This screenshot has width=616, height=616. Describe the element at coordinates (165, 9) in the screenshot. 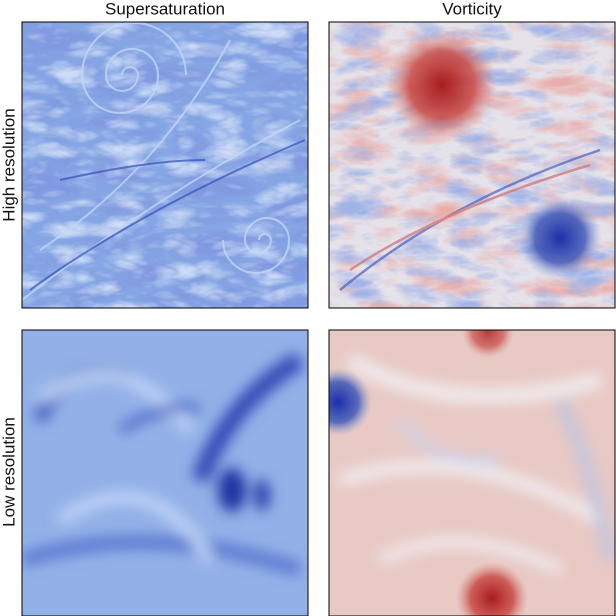

I see `column-title: Supersaturation` at that location.